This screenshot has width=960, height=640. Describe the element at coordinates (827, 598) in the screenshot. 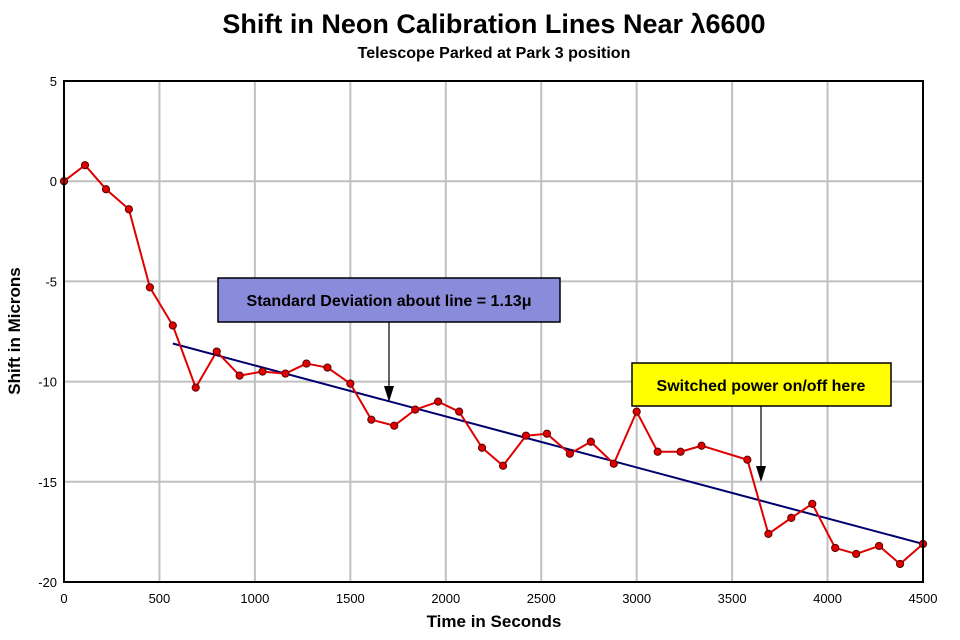

I see `x-tick-label: 4000` at that location.